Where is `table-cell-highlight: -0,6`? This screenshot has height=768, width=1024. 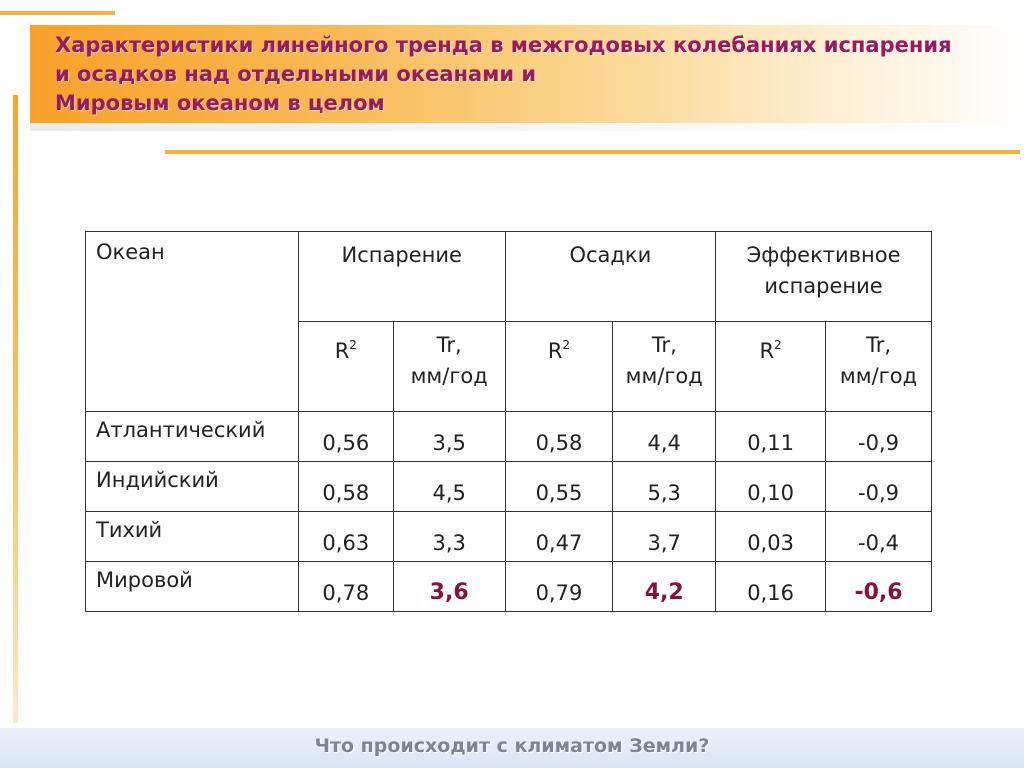
table-cell-highlight: -0,6 is located at coordinates (878, 586).